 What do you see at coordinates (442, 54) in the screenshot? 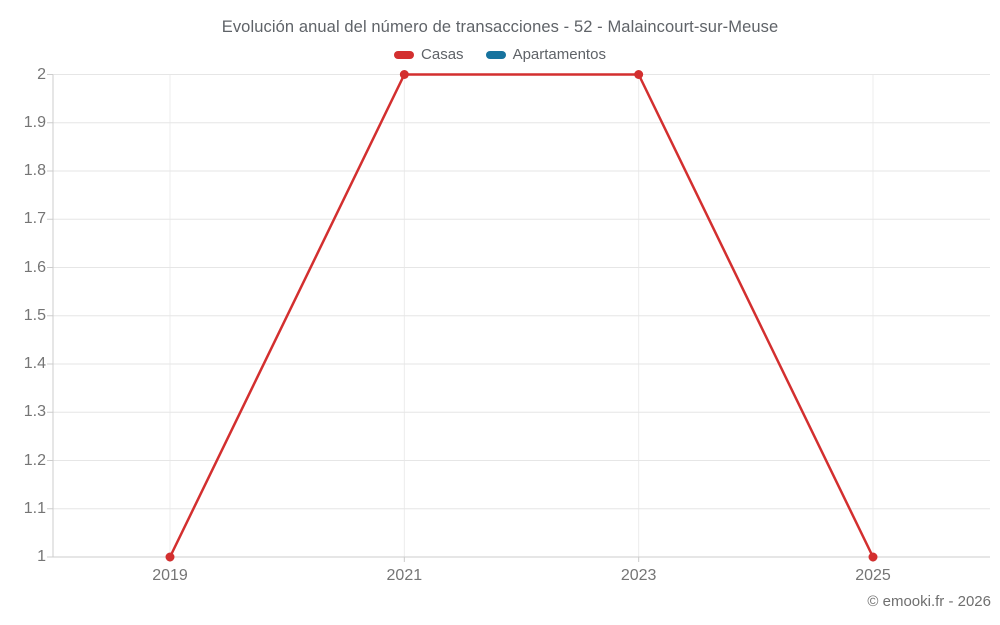
I see `legend-label-casas: Casas` at bounding box center [442, 54].